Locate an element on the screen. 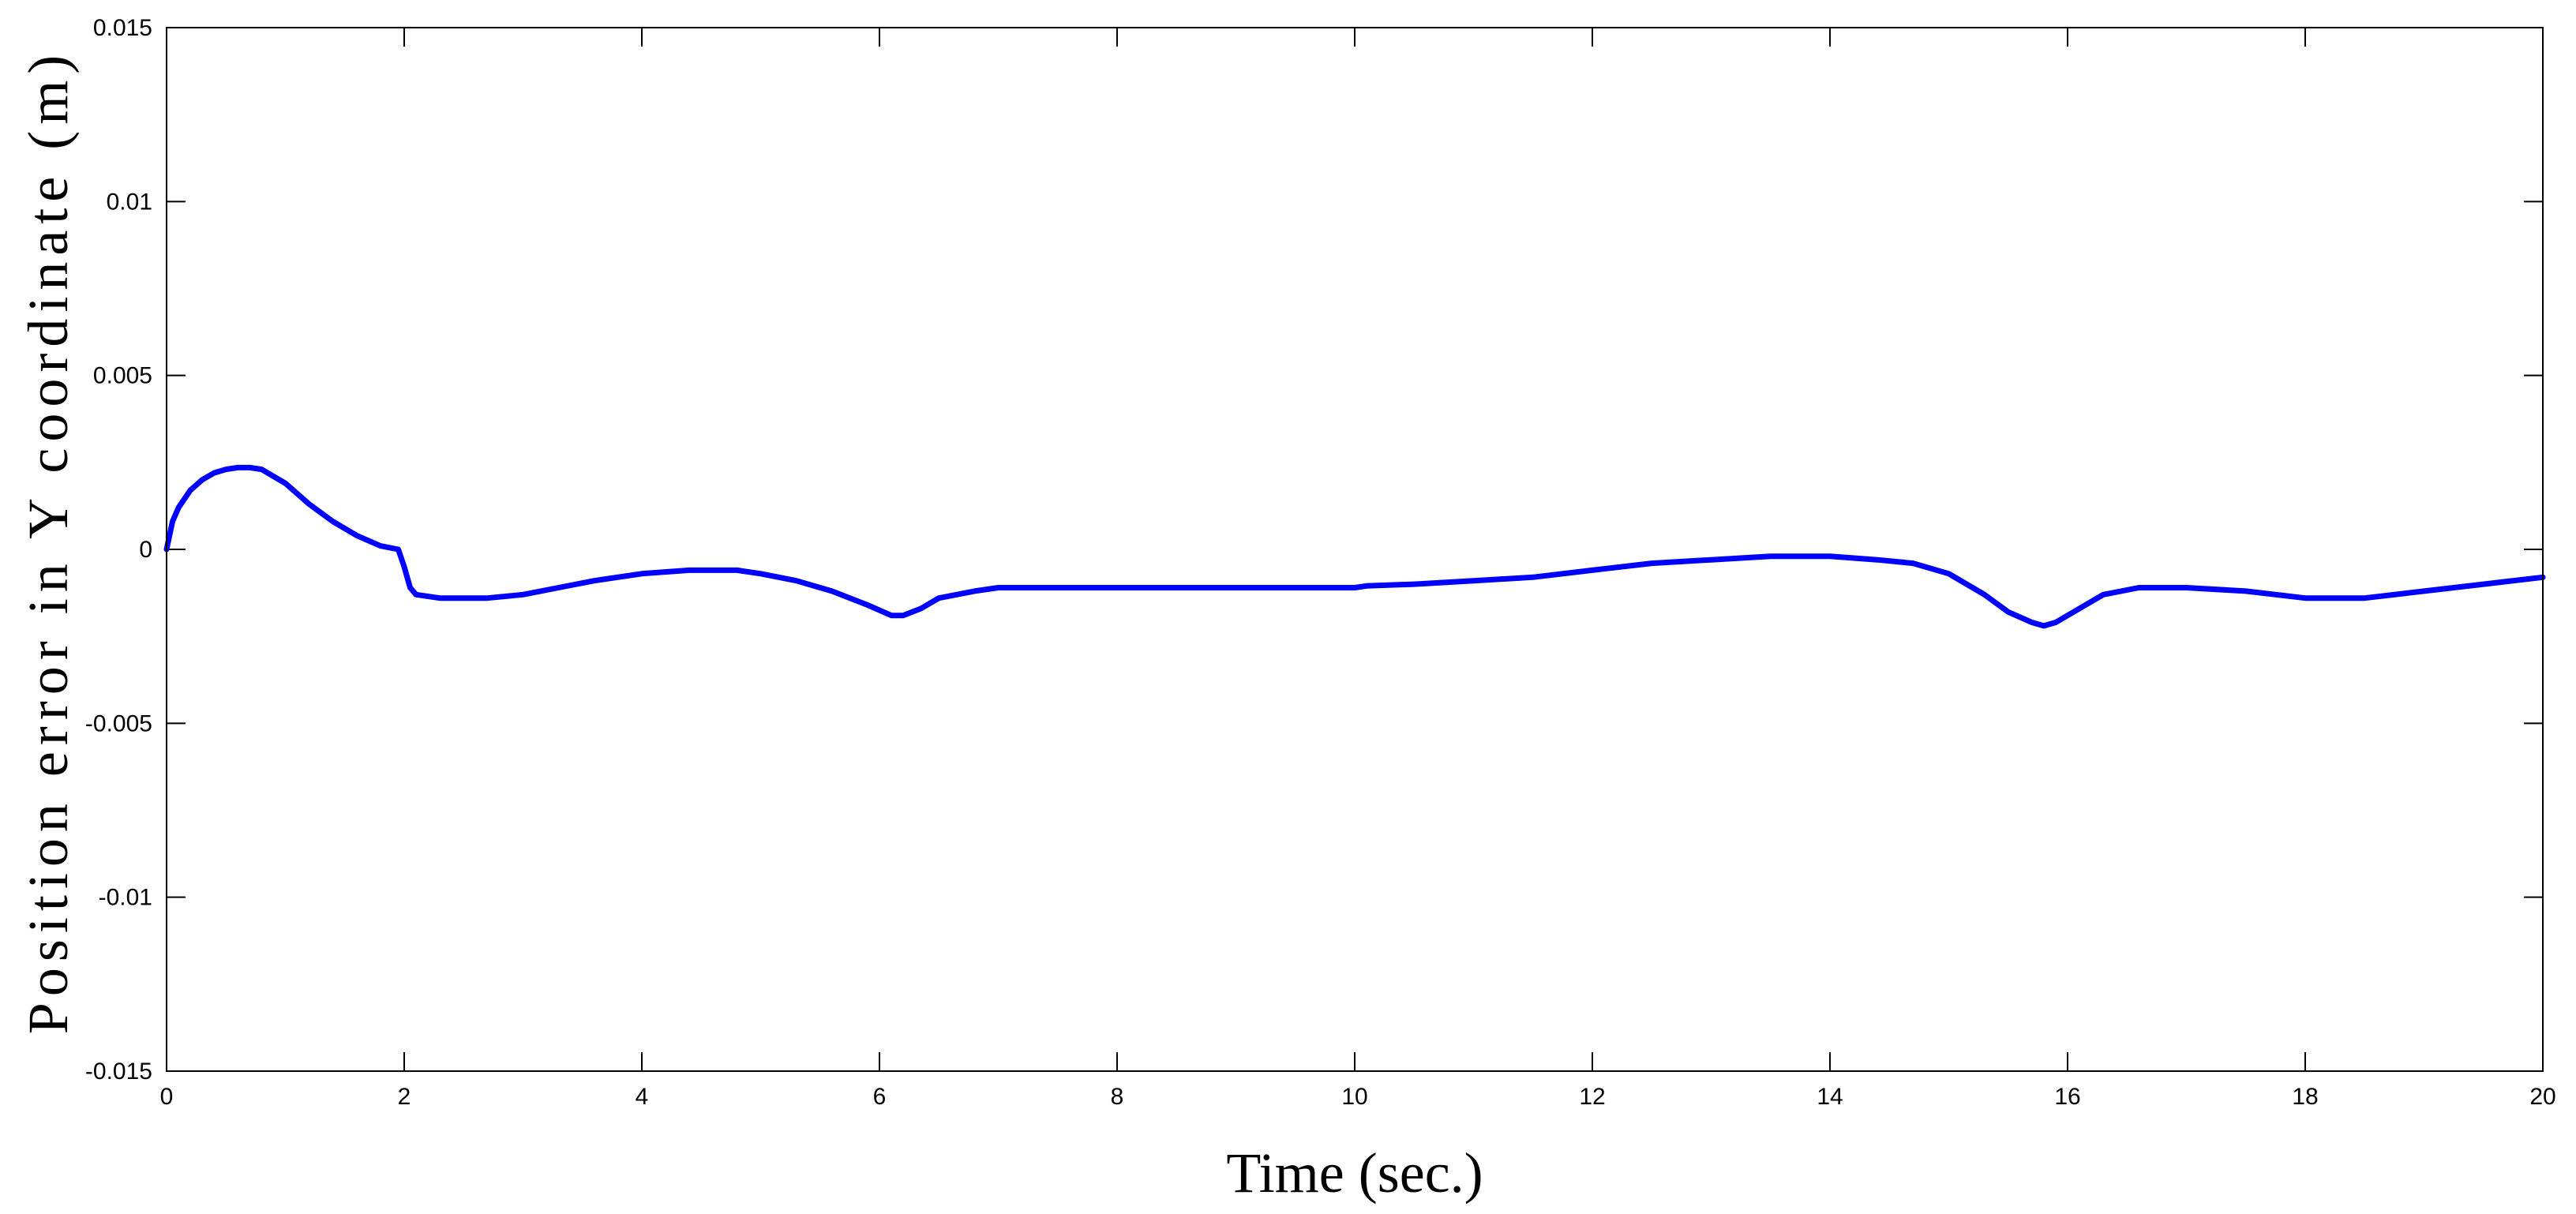 This screenshot has width=2576, height=1214. x-tick-label: 10 is located at coordinates (1354, 1097).